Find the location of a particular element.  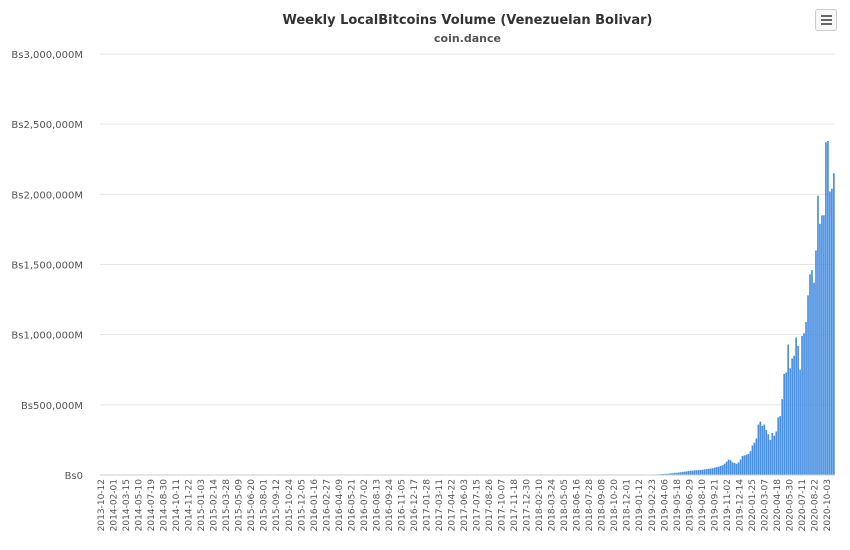

x-tick-label: 2015-10-24 is located at coordinates (290, 505).